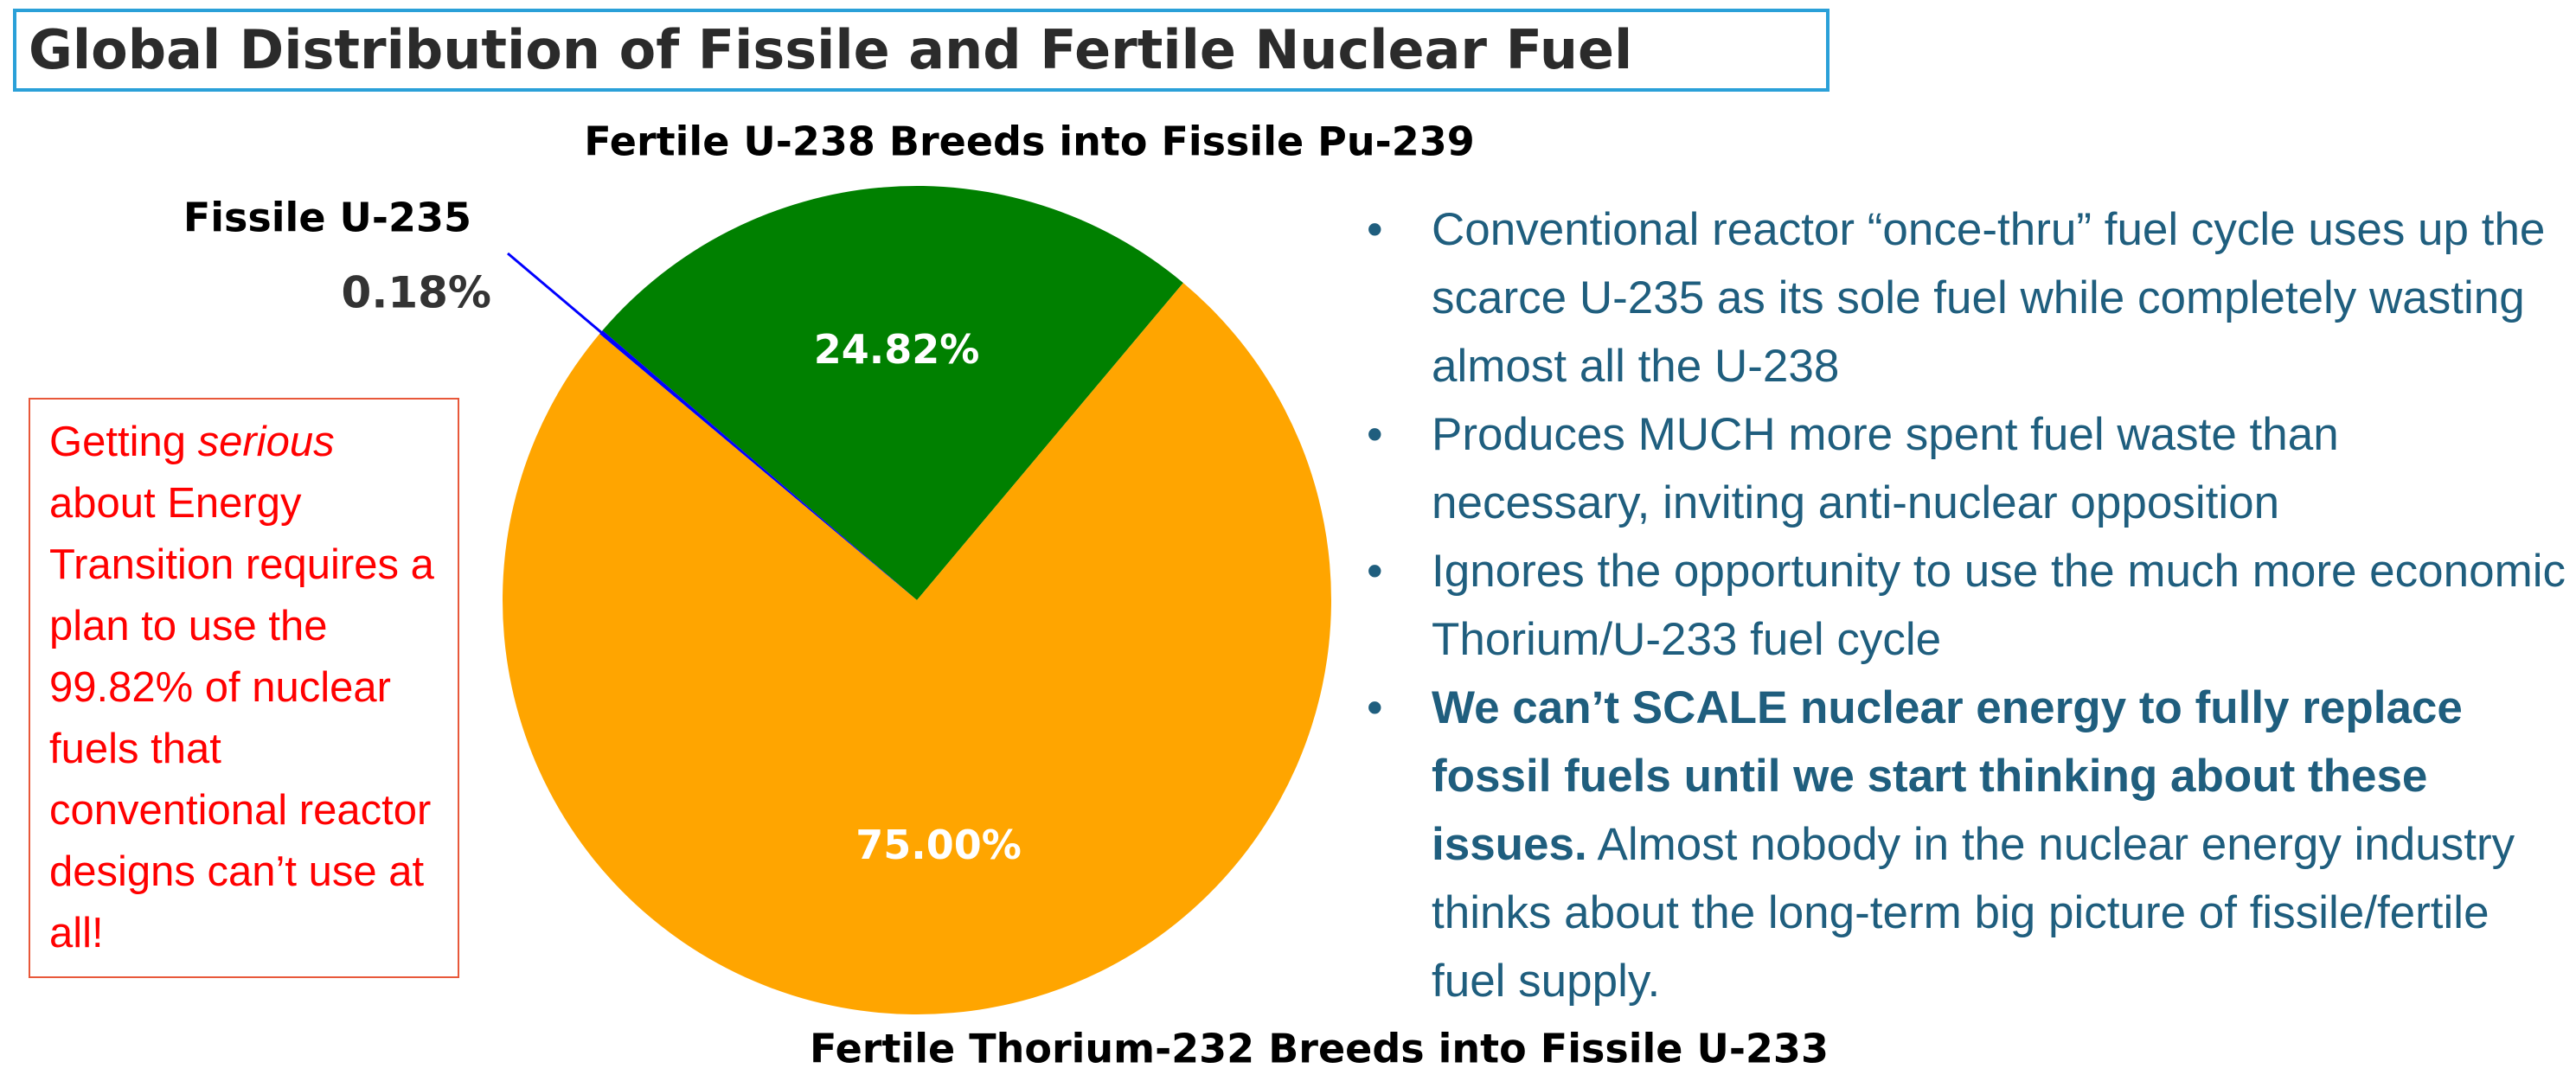 The image size is (2576, 1081). I want to click on category-label: Fissile U-235, so click(327, 218).